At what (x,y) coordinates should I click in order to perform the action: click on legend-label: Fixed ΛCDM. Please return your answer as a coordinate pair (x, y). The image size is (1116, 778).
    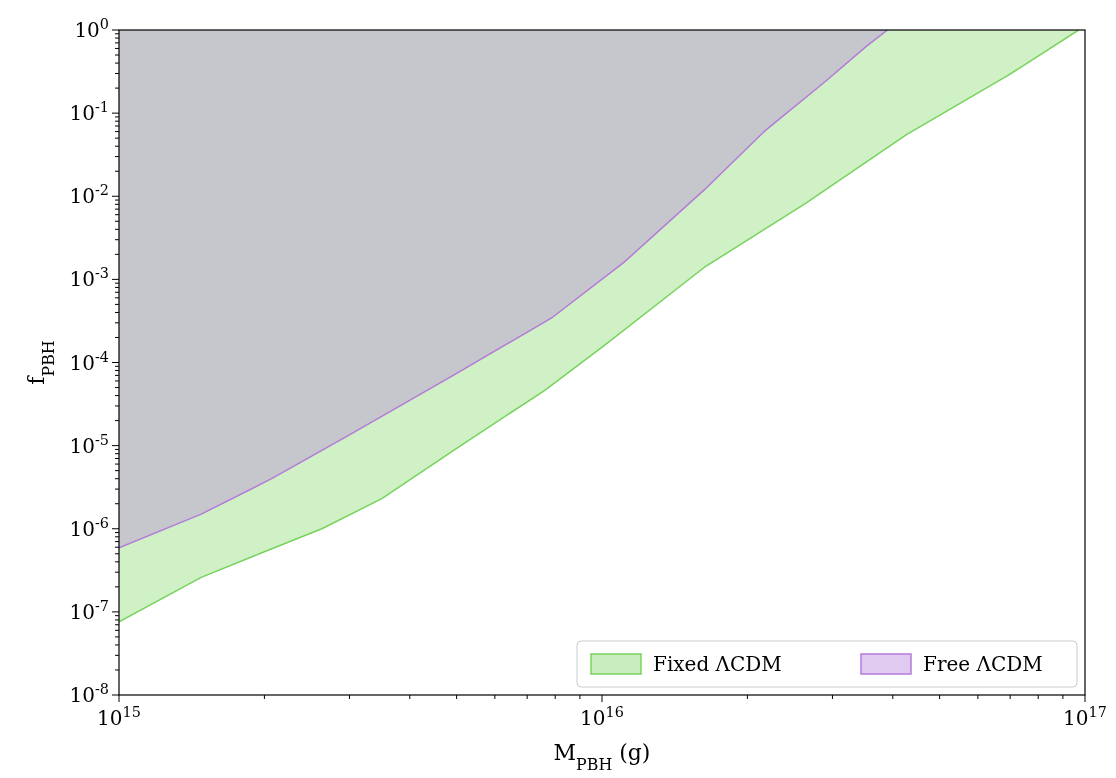
    Looking at the image, I should click on (717, 664).